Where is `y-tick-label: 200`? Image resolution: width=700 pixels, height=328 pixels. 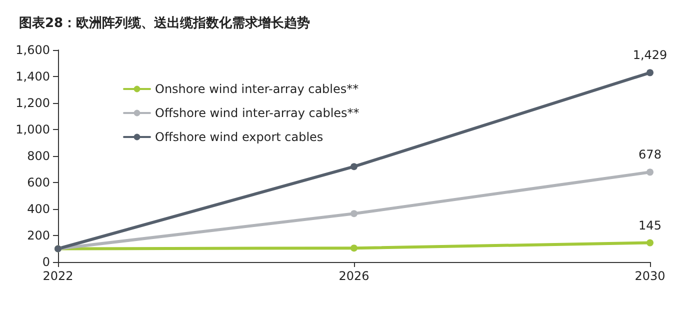
y-tick-label: 200 is located at coordinates (38, 235).